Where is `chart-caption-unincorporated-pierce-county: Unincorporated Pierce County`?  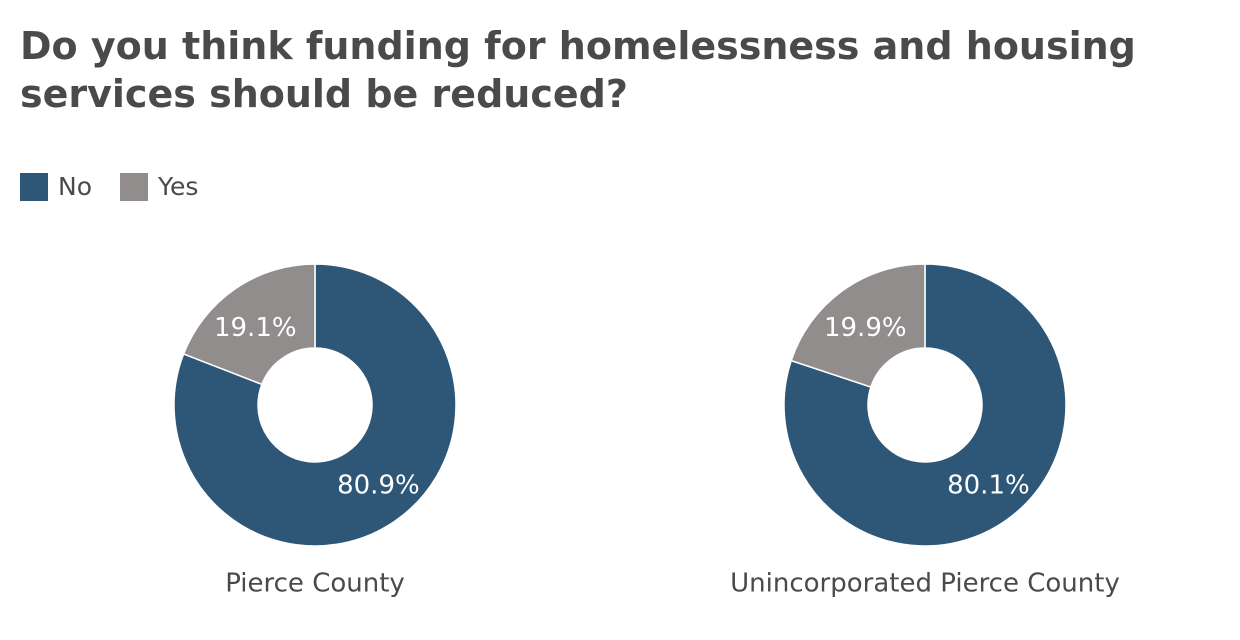 chart-caption-unincorporated-pierce-county: Unincorporated Pierce County is located at coordinates (925, 584).